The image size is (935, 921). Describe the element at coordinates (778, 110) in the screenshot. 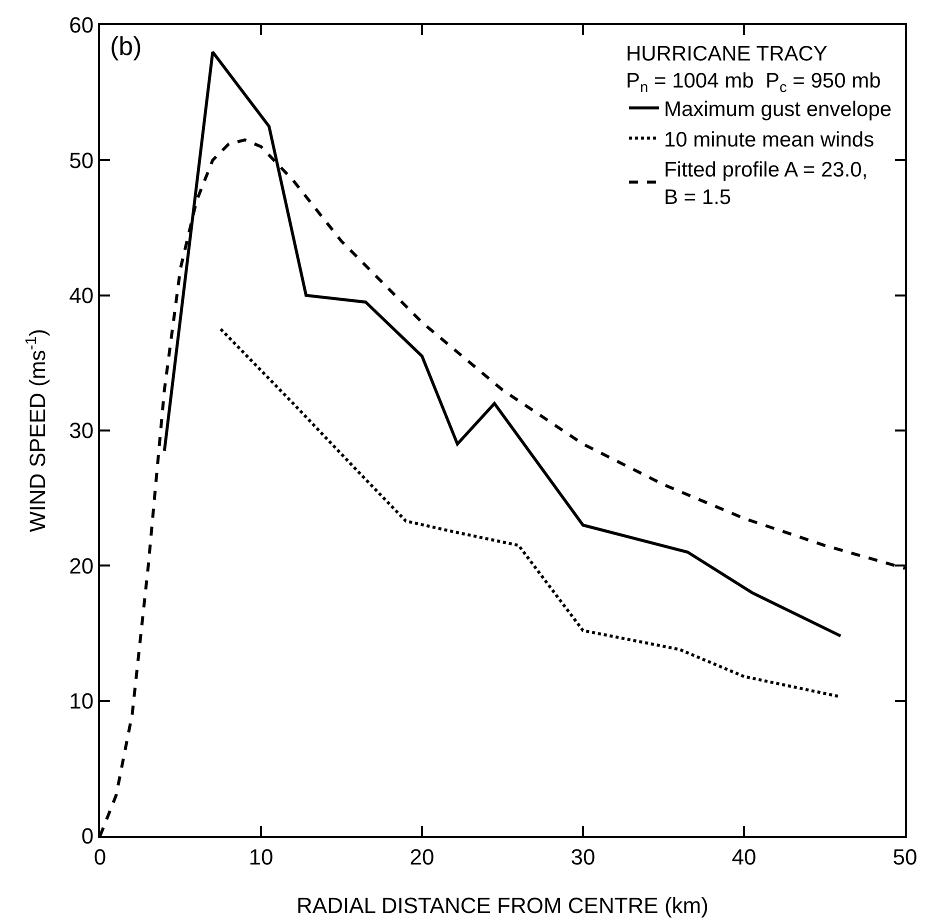

I see `legend-label: Maximum gust envelope` at that location.